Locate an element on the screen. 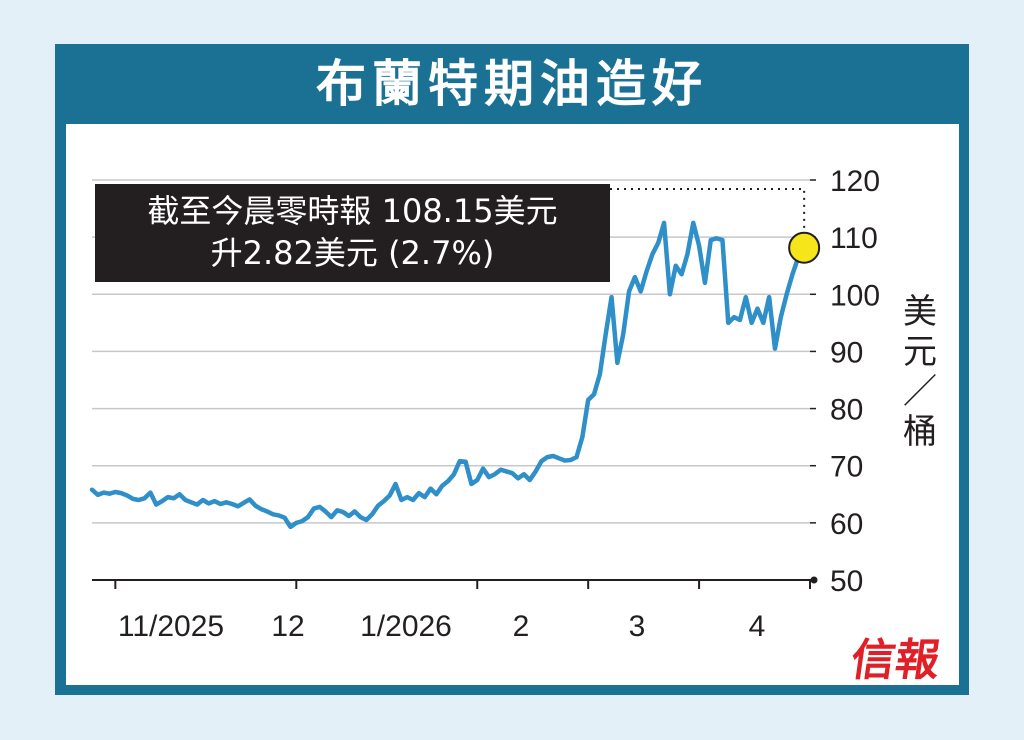  latest-price-dot is located at coordinates (804, 247).